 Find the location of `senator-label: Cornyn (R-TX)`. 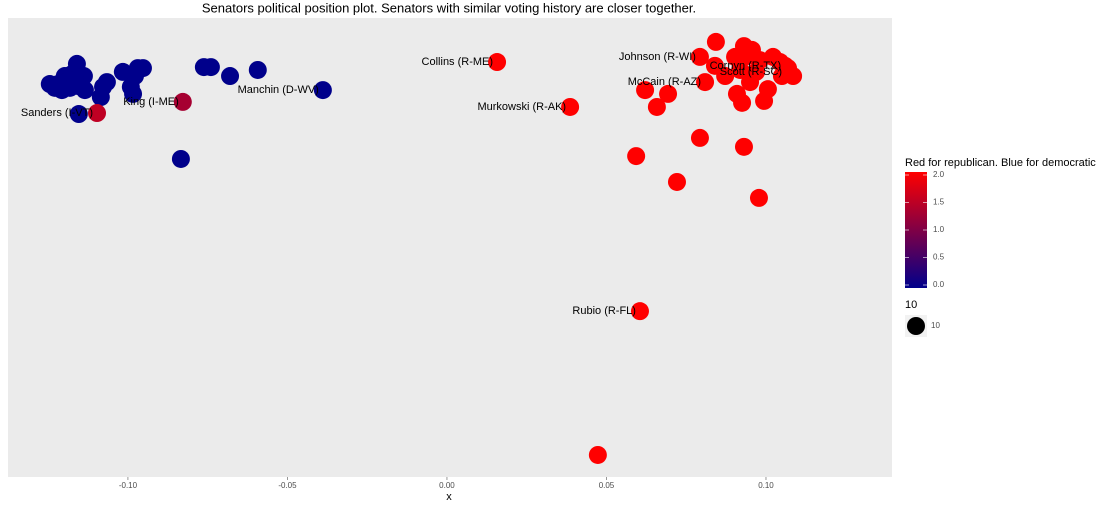

senator-label: Cornyn (R-TX) is located at coordinates (746, 66).